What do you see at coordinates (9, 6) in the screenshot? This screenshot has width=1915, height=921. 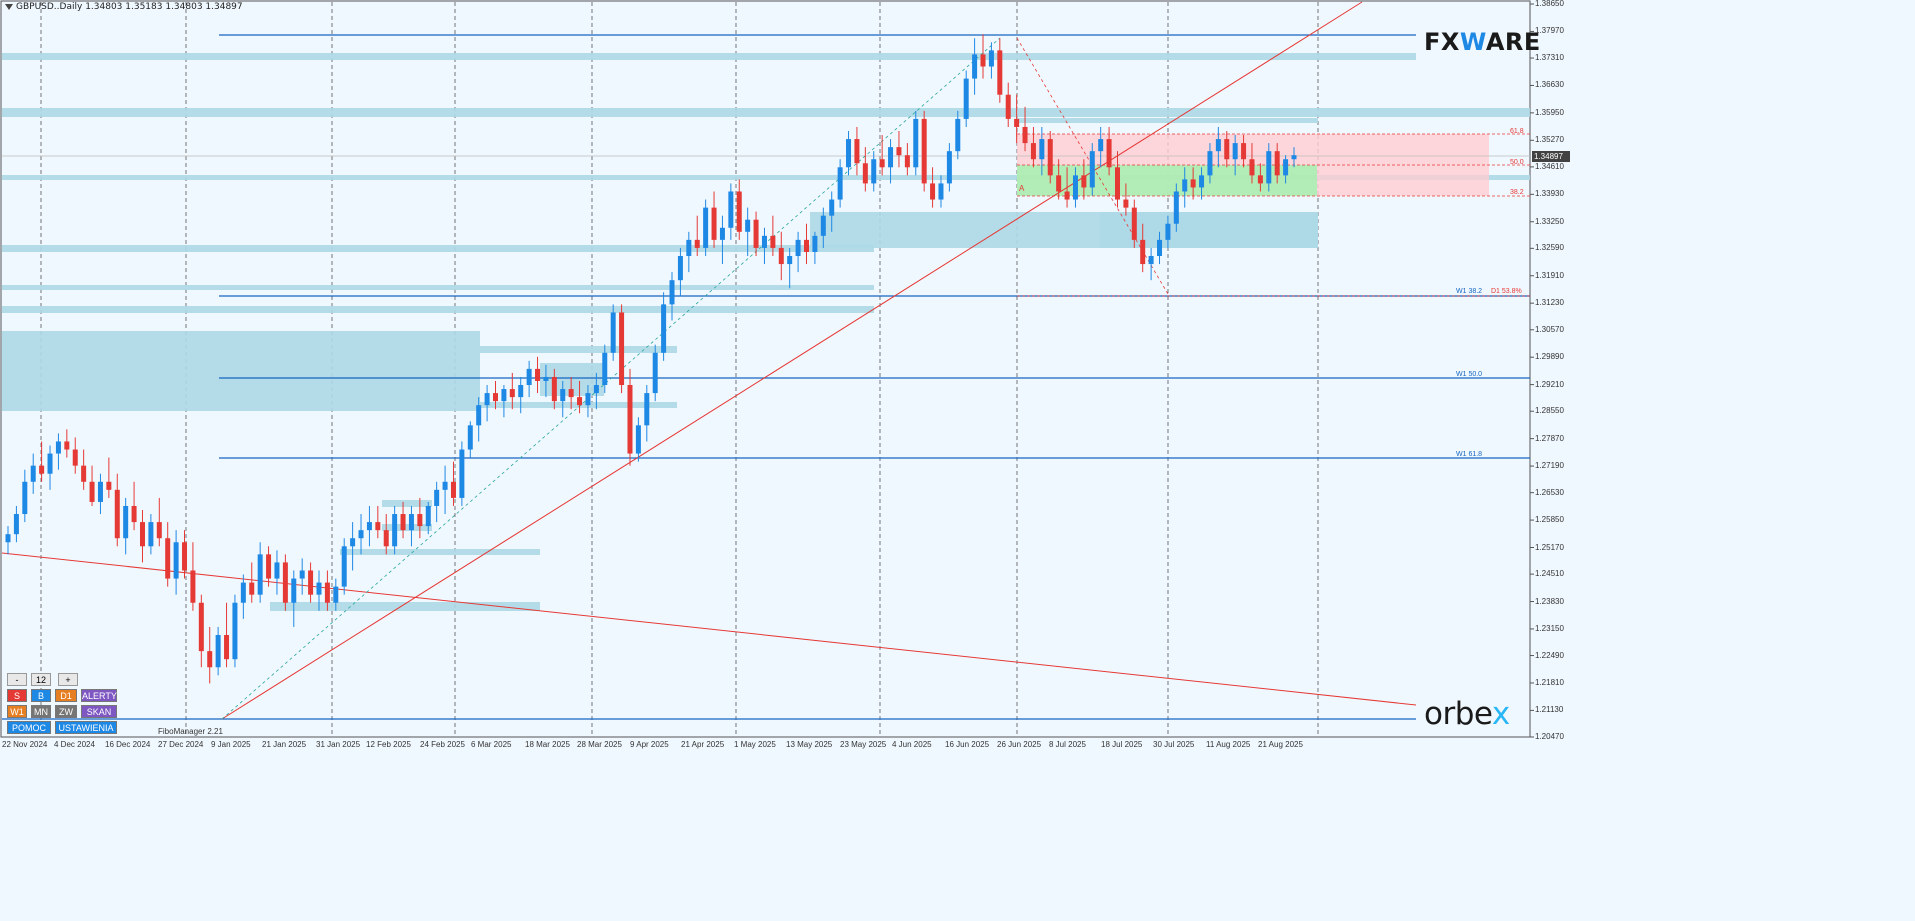 I see `dropdown-triangle-icon` at bounding box center [9, 6].